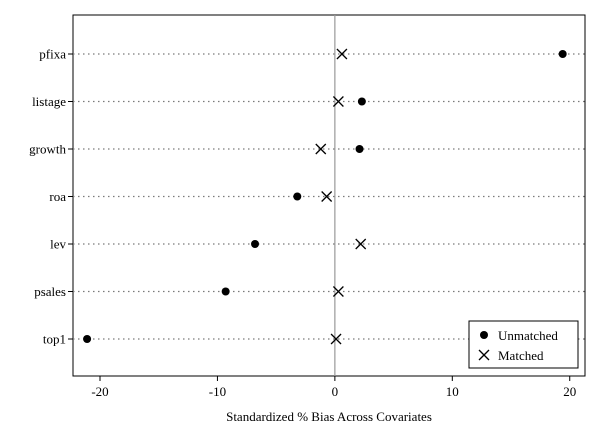 The image size is (598, 435). What do you see at coordinates (321, 149) in the screenshot?
I see `point-matched-growth` at bounding box center [321, 149].